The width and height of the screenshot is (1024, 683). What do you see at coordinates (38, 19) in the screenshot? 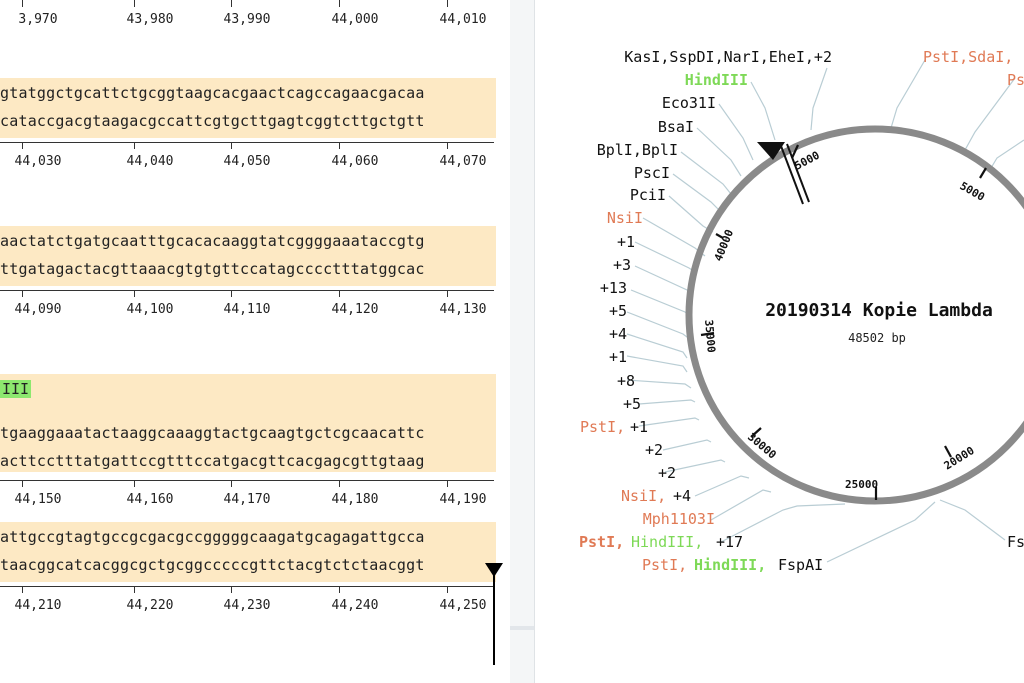
I see `ruler-label: 3,970` at bounding box center [38, 19].